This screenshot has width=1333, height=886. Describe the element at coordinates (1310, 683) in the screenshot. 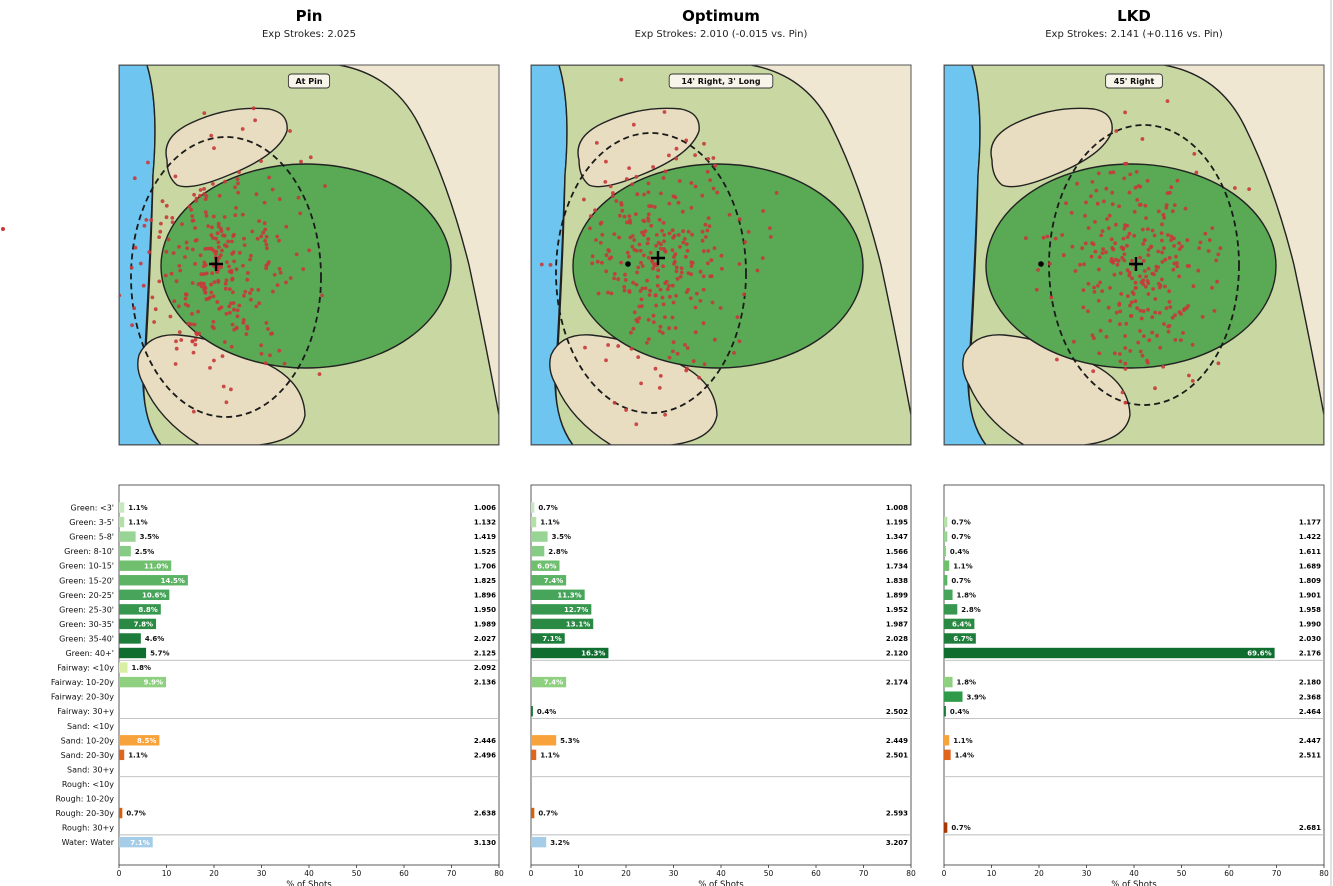

I see `strokes-label: 2.180` at that location.